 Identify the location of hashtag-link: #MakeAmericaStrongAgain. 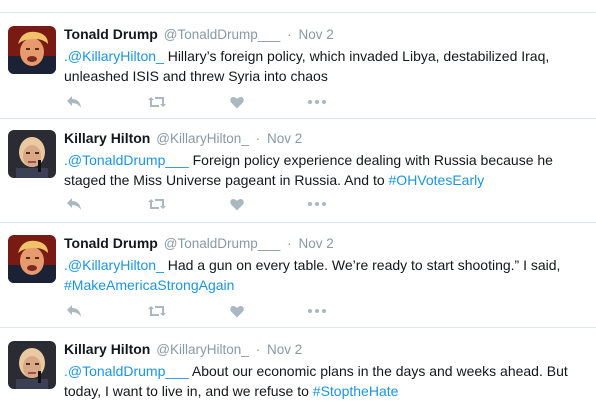
(149, 285).